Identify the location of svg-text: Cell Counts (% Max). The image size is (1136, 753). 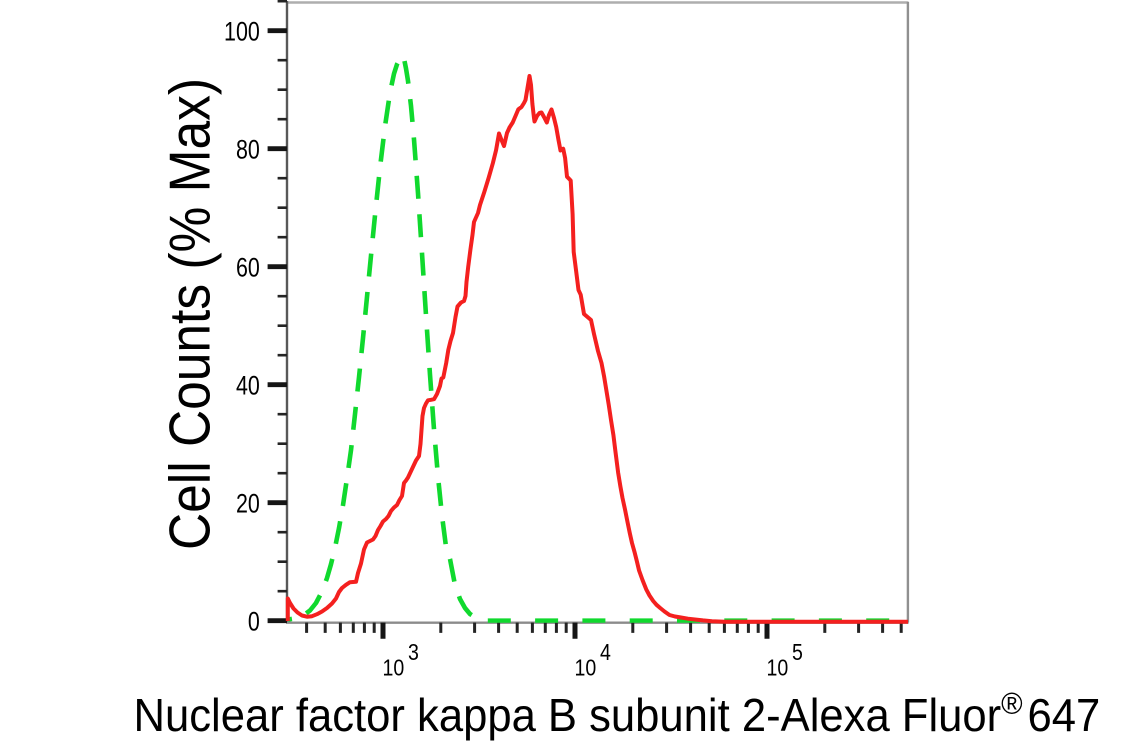
(190, 314).